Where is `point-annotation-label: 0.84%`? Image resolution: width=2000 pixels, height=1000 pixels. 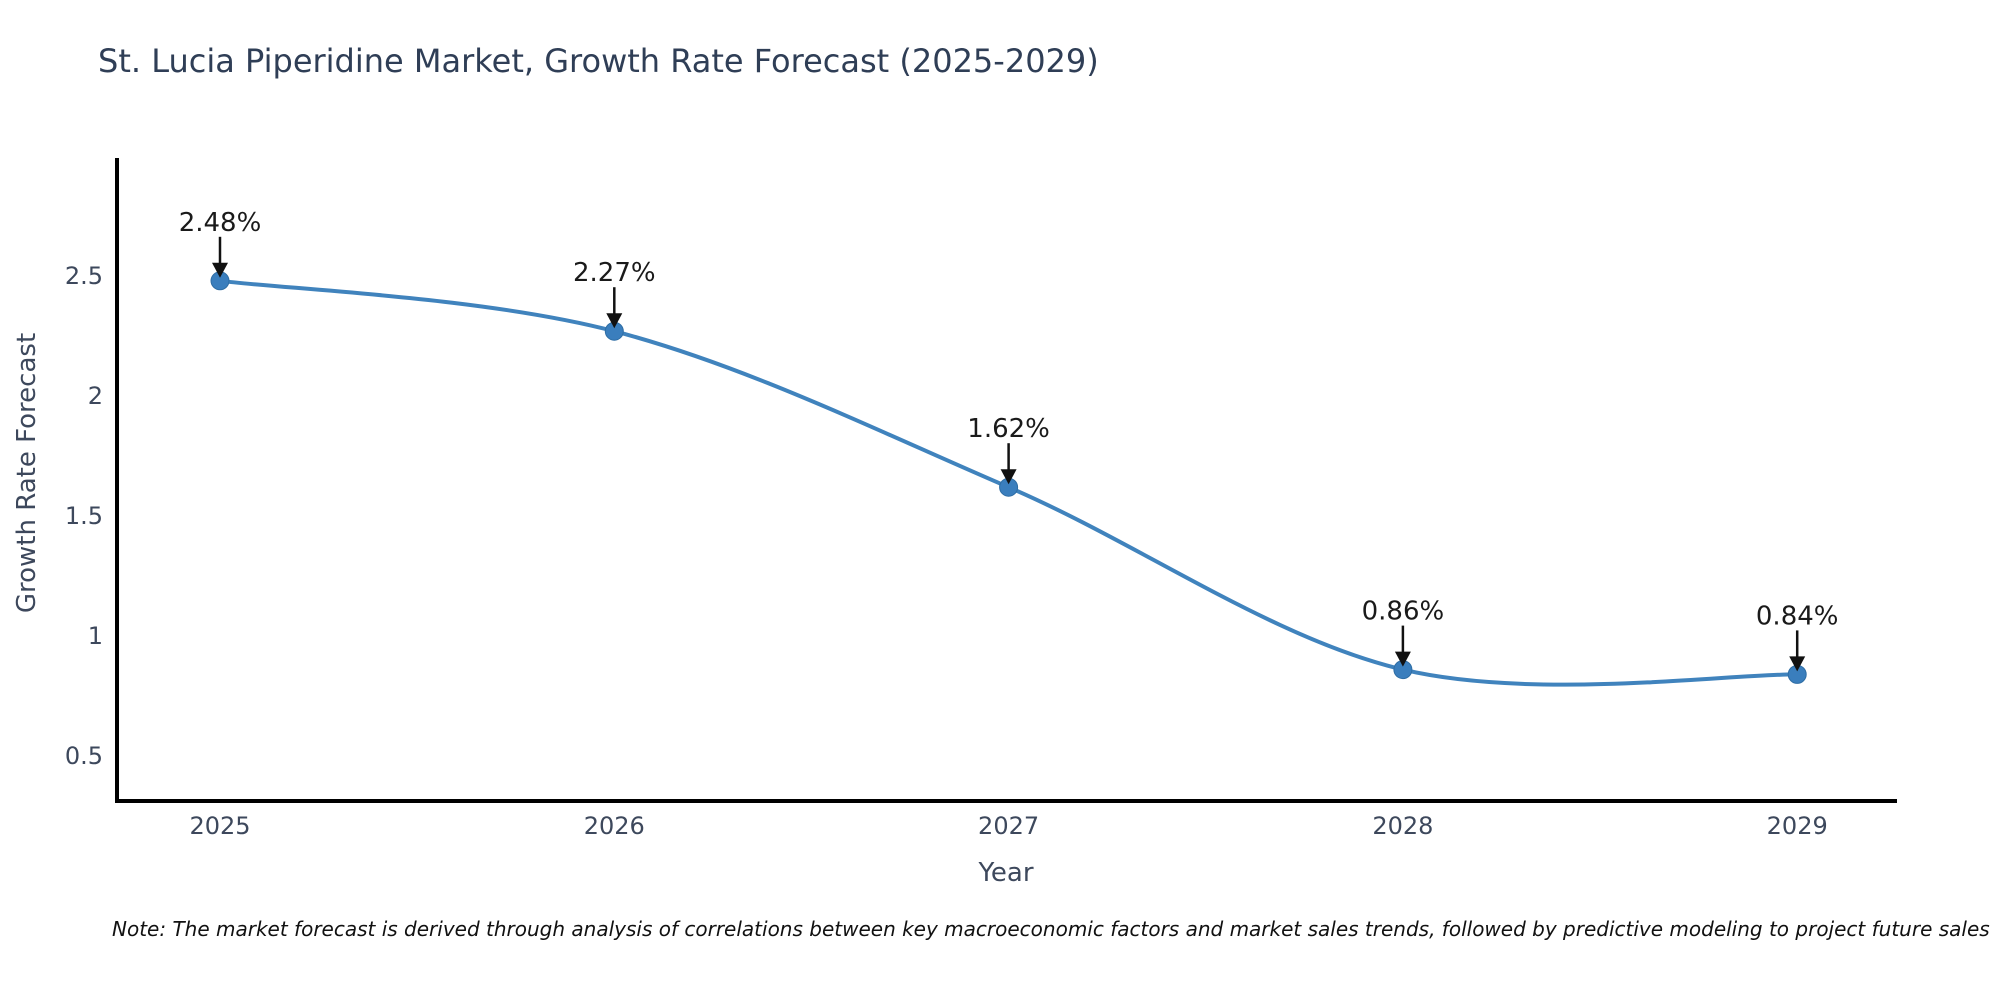 point-annotation-label: 0.84% is located at coordinates (1797, 616).